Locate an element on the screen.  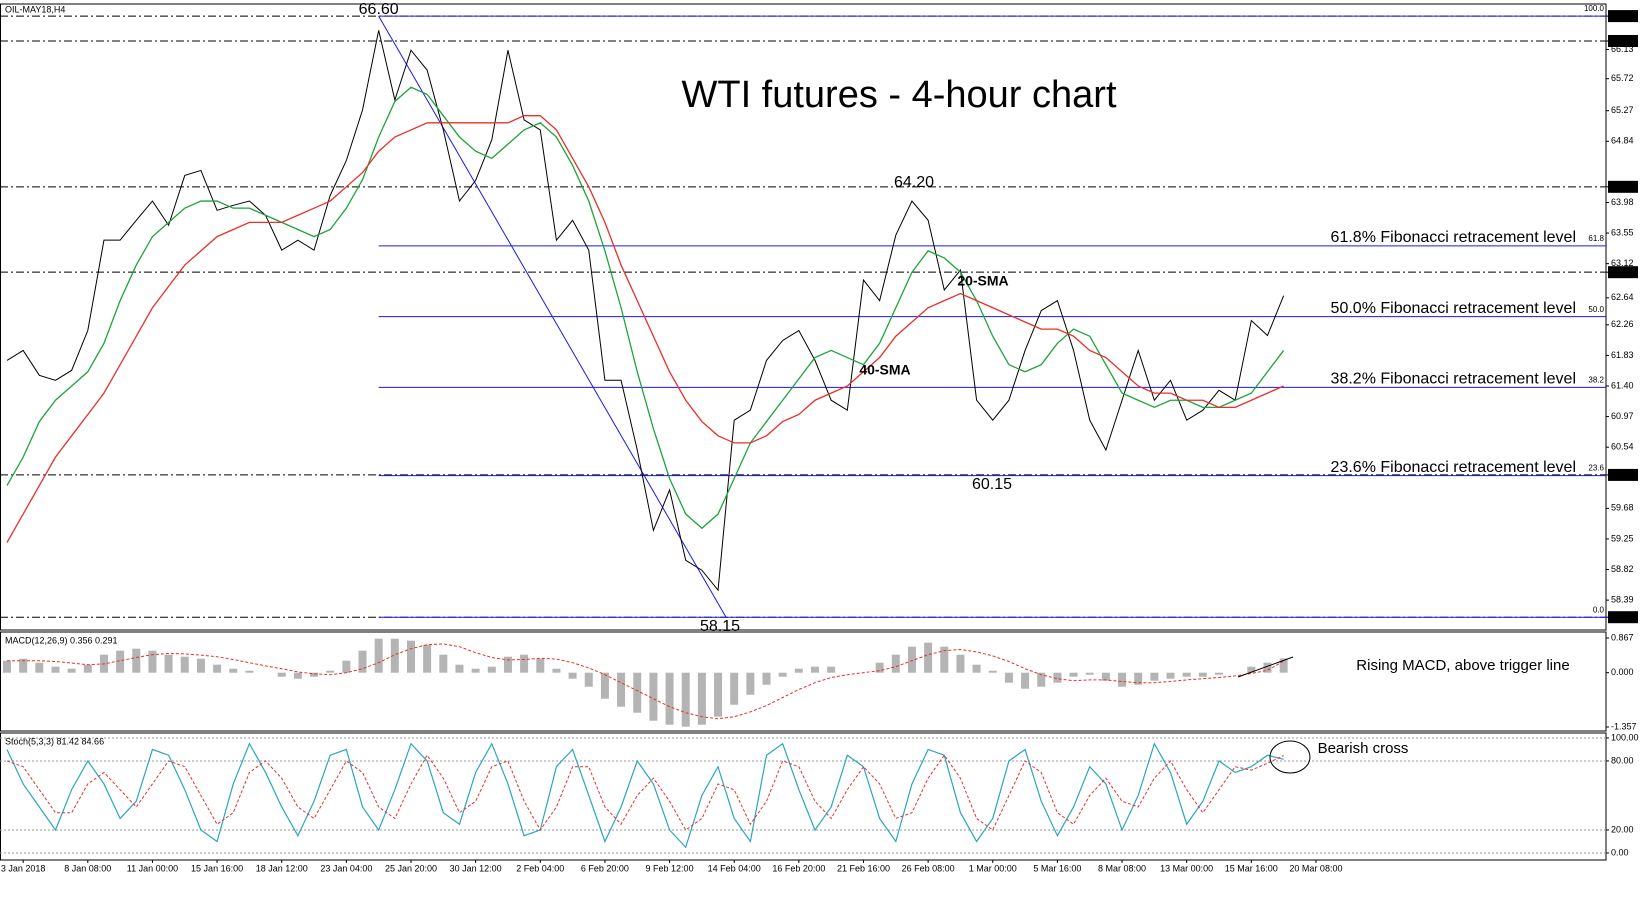
price-annotation: 66.60 is located at coordinates (379, 9).